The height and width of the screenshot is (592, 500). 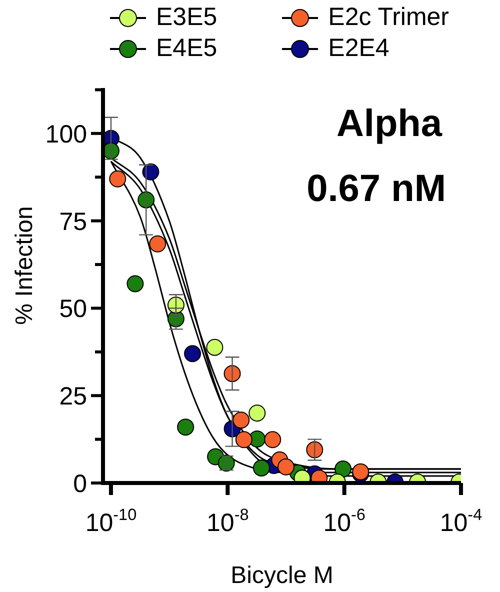 I want to click on annotation: Alpha, so click(x=389, y=124).